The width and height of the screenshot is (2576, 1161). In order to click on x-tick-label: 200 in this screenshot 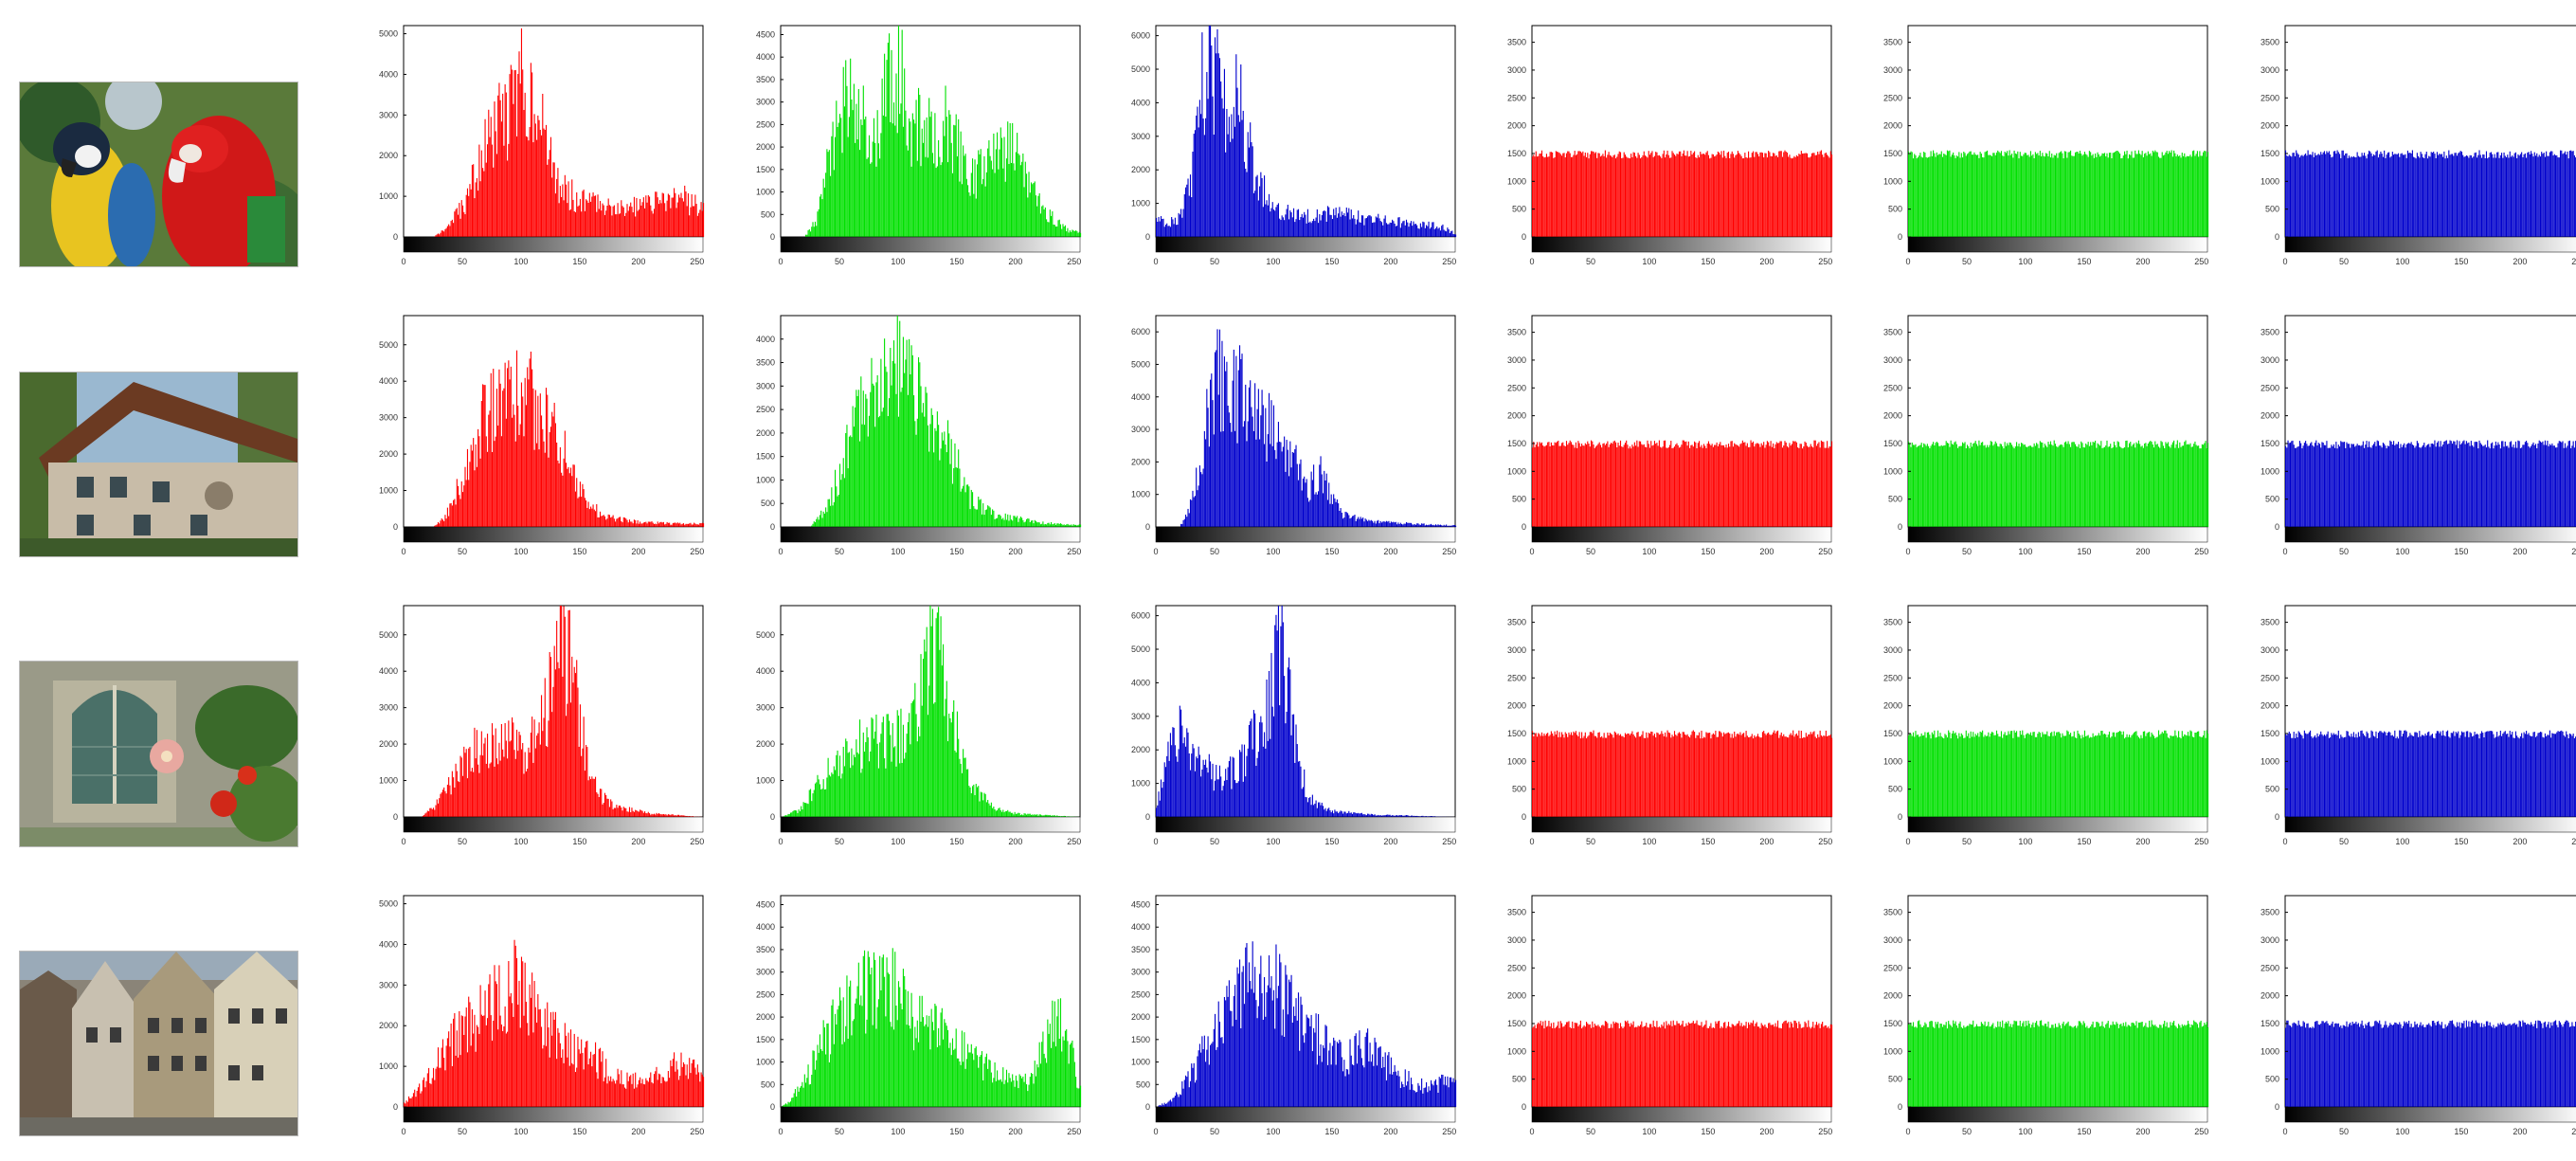, I will do `click(2142, 262)`.